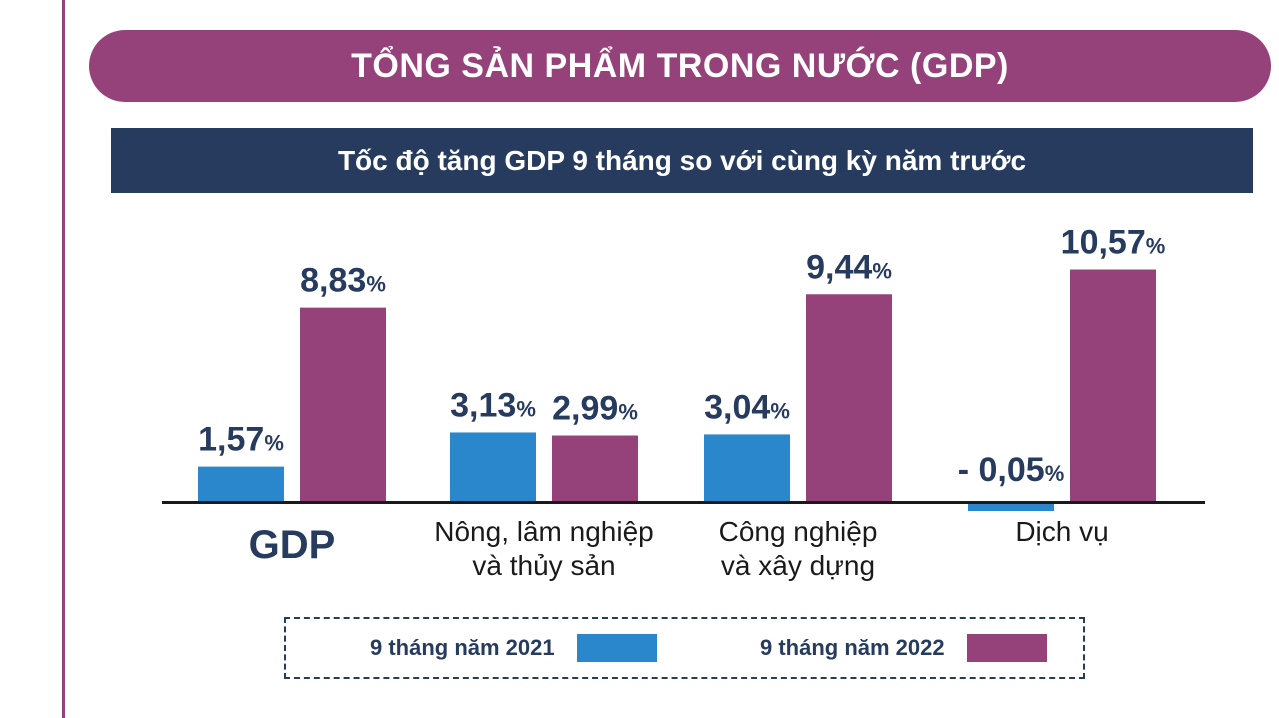  I want to click on legend-item-2021: 9 tháng năm 2021, so click(513, 648).